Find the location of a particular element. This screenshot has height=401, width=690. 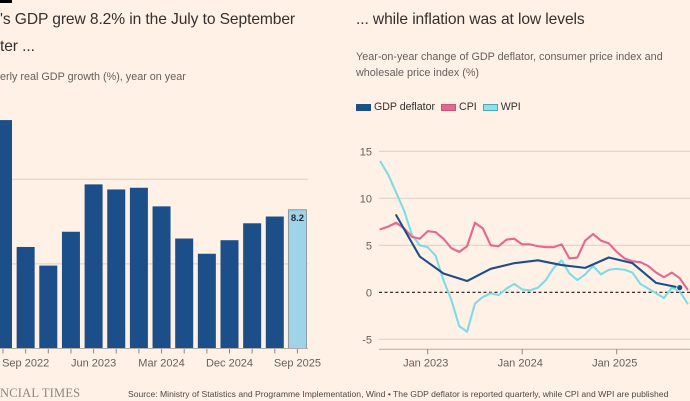

y-tick-label: 0 is located at coordinates (369, 293).